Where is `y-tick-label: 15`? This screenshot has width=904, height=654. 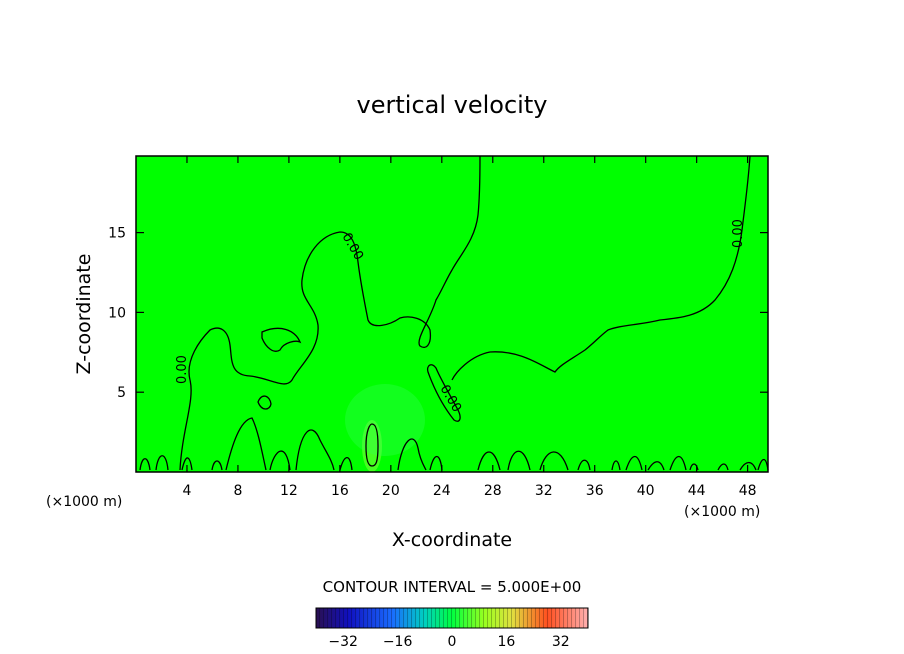
y-tick-label: 15 is located at coordinates (117, 234).